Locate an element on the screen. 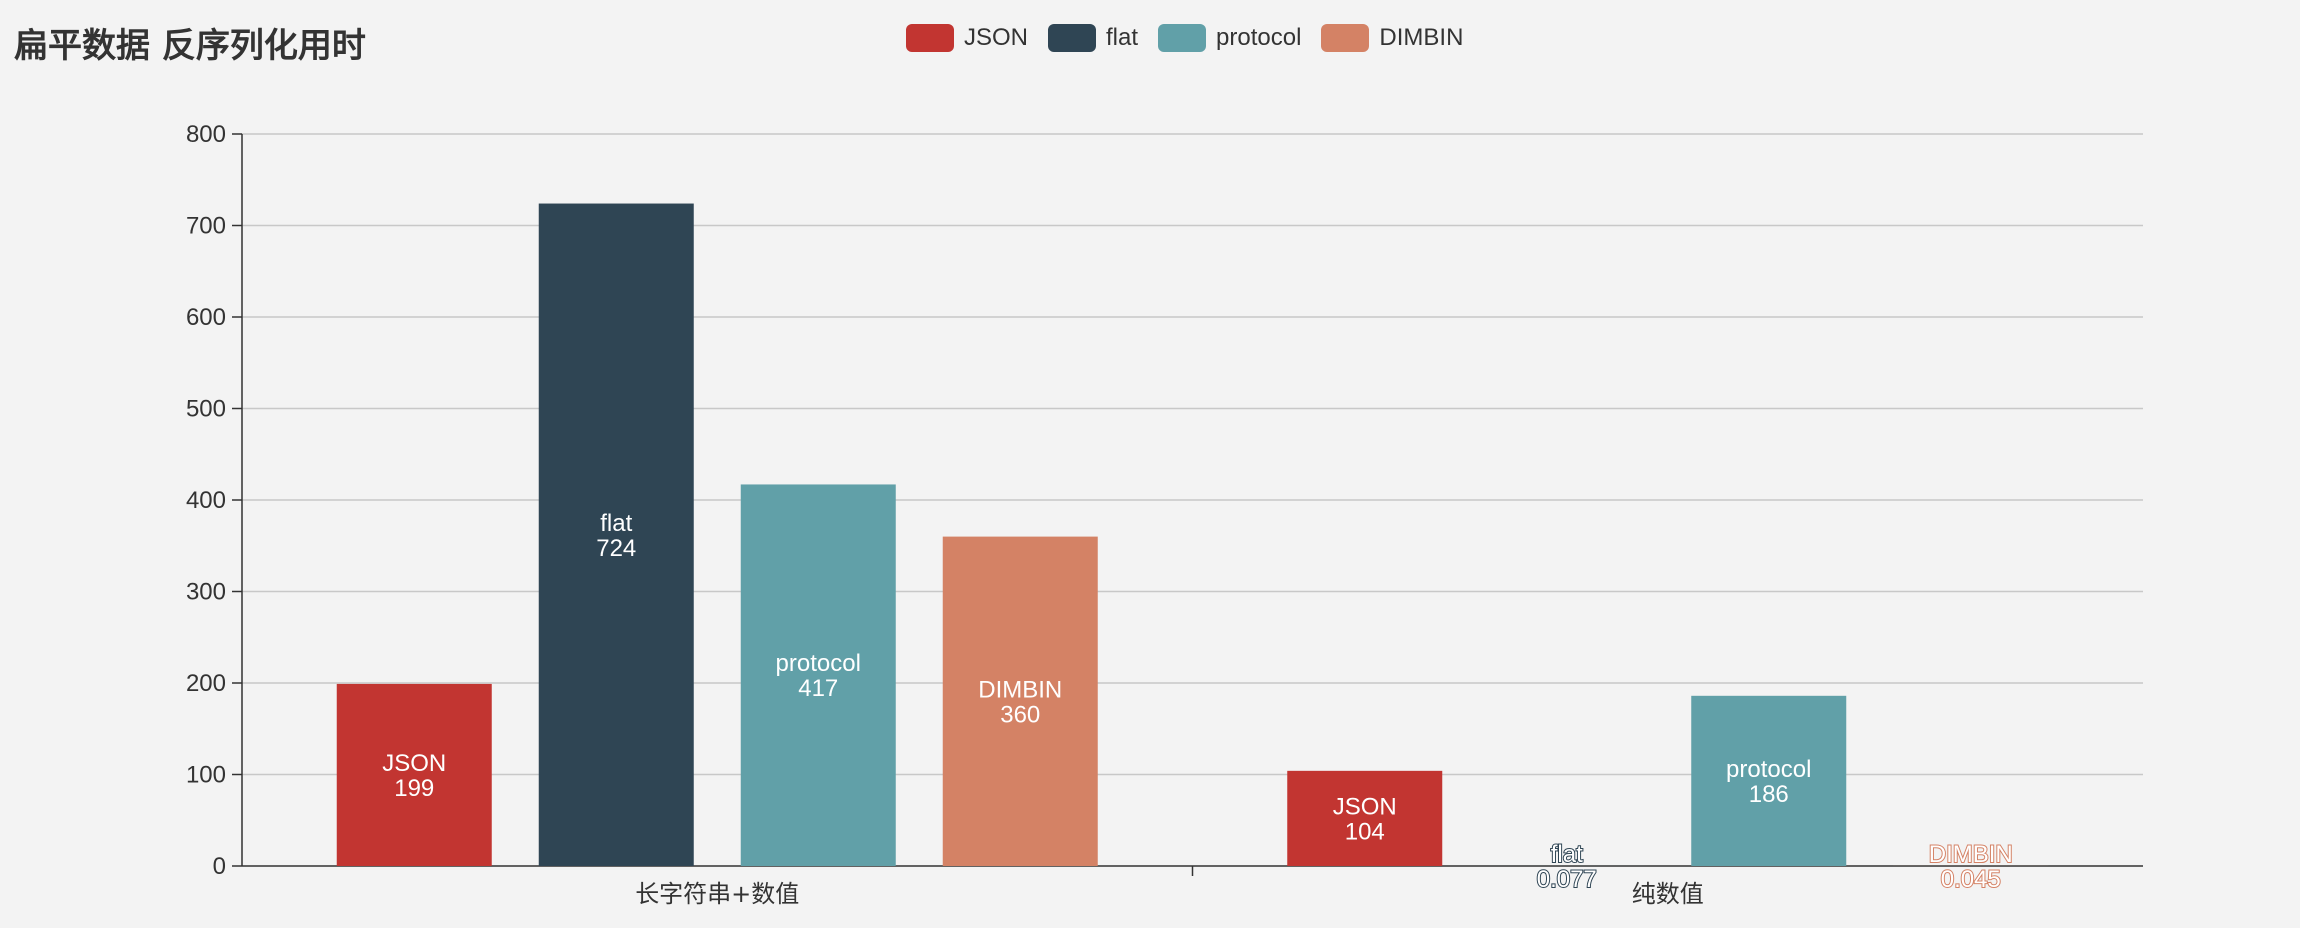 Image resolution: width=2300 pixels, height=928 pixels. legend-swatch-flat is located at coordinates (1072, 38).